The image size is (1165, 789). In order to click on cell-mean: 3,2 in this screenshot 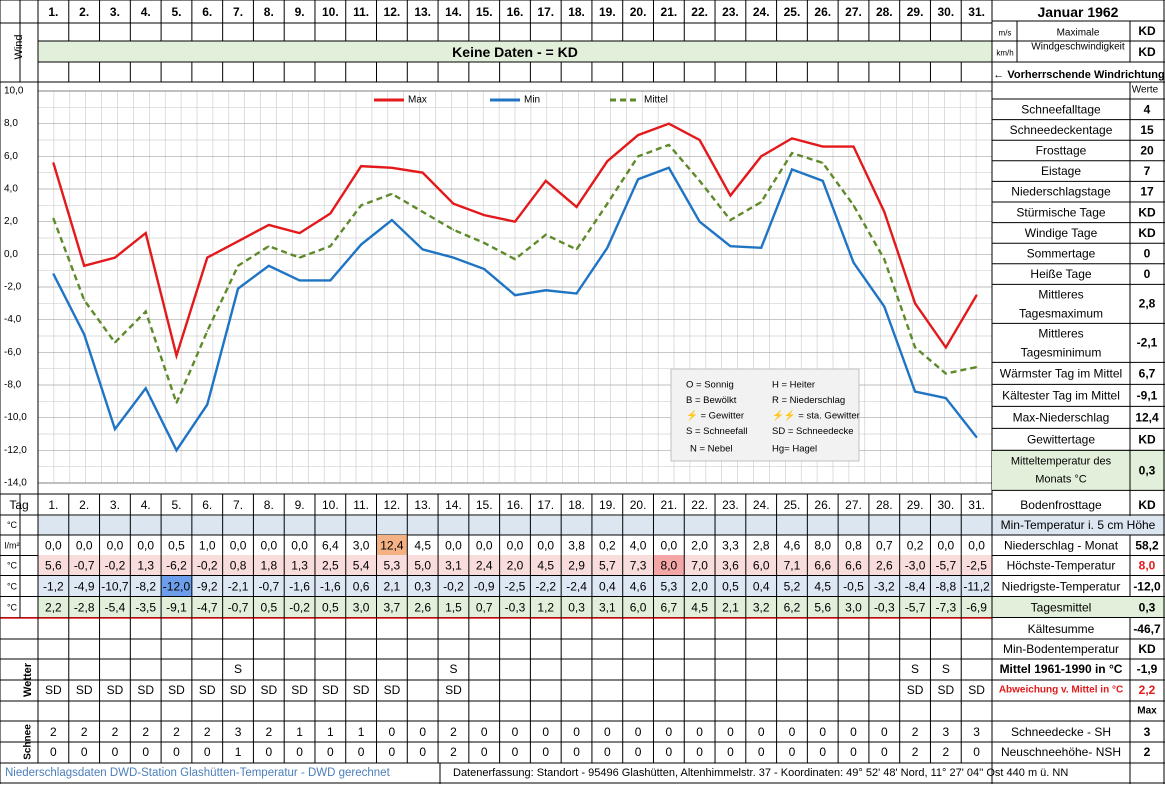, I will do `click(761, 607)`.